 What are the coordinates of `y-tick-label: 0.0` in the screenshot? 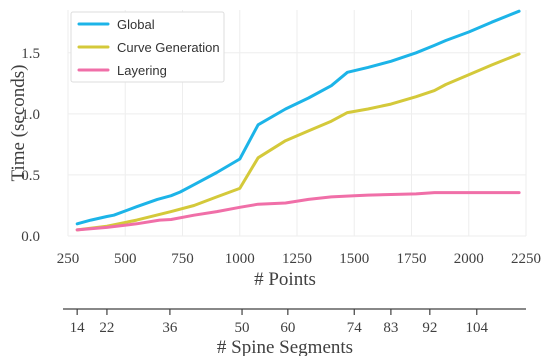 It's located at (30, 237).